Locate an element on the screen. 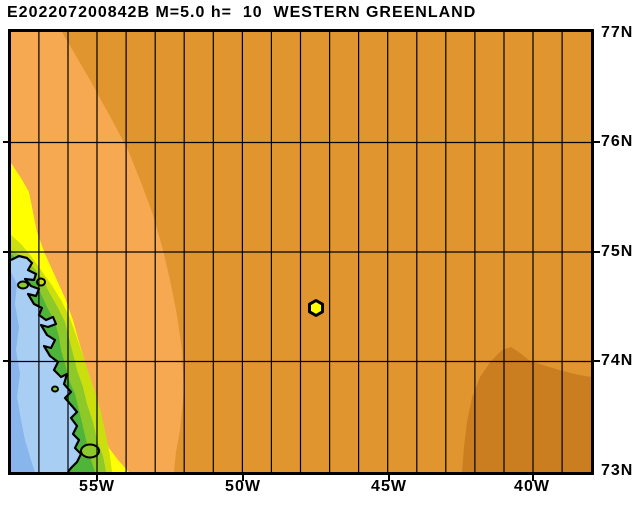 The image size is (635, 505). lon-label-40w: 40W is located at coordinates (532, 486).